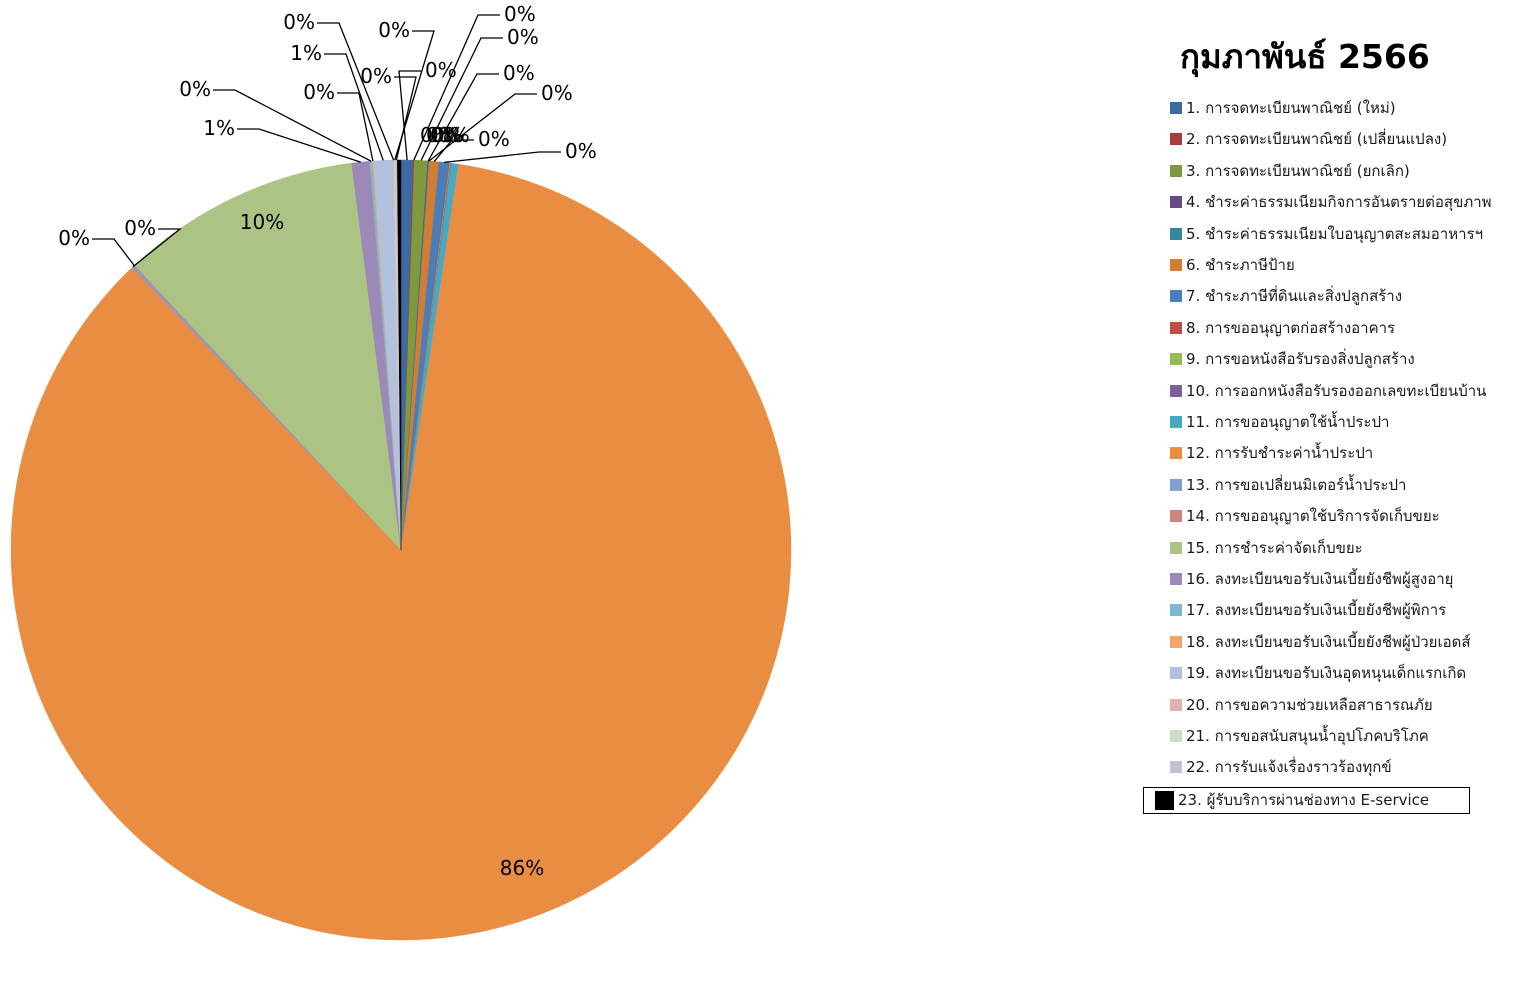 This screenshot has width=1533, height=1005. Describe the element at coordinates (1326, 234) in the screenshot. I see `legend-item-5: 5. ชำระค่าธรรมเนียมใบอนุญาตสะสมอาหารฯ` at that location.